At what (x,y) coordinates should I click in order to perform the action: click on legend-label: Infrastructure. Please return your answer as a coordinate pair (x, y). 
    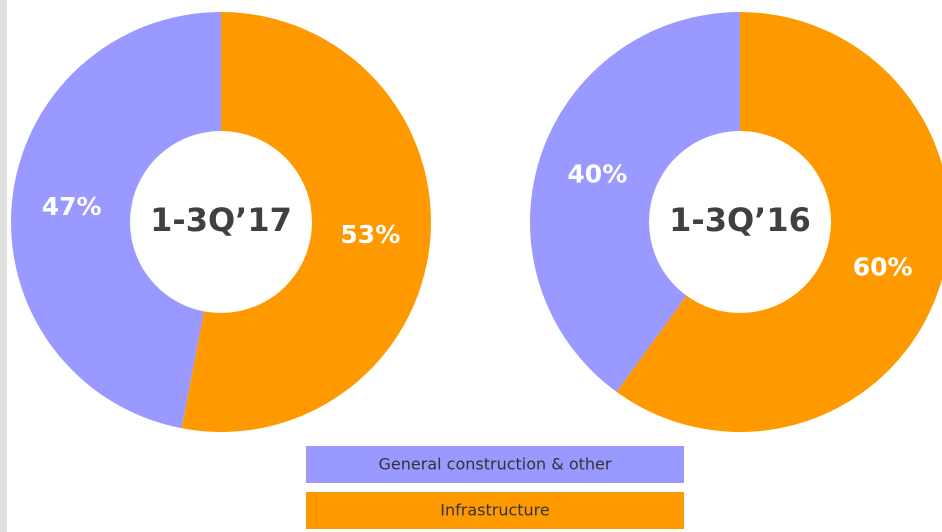
    Looking at the image, I should click on (494, 510).